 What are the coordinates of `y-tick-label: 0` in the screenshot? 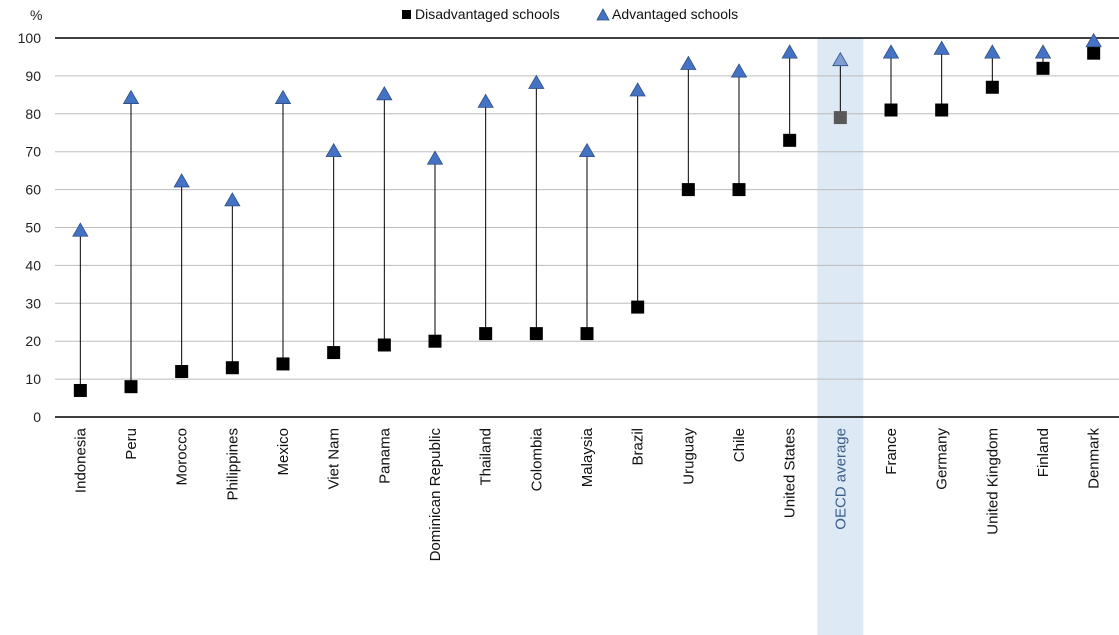 It's located at (37, 417).